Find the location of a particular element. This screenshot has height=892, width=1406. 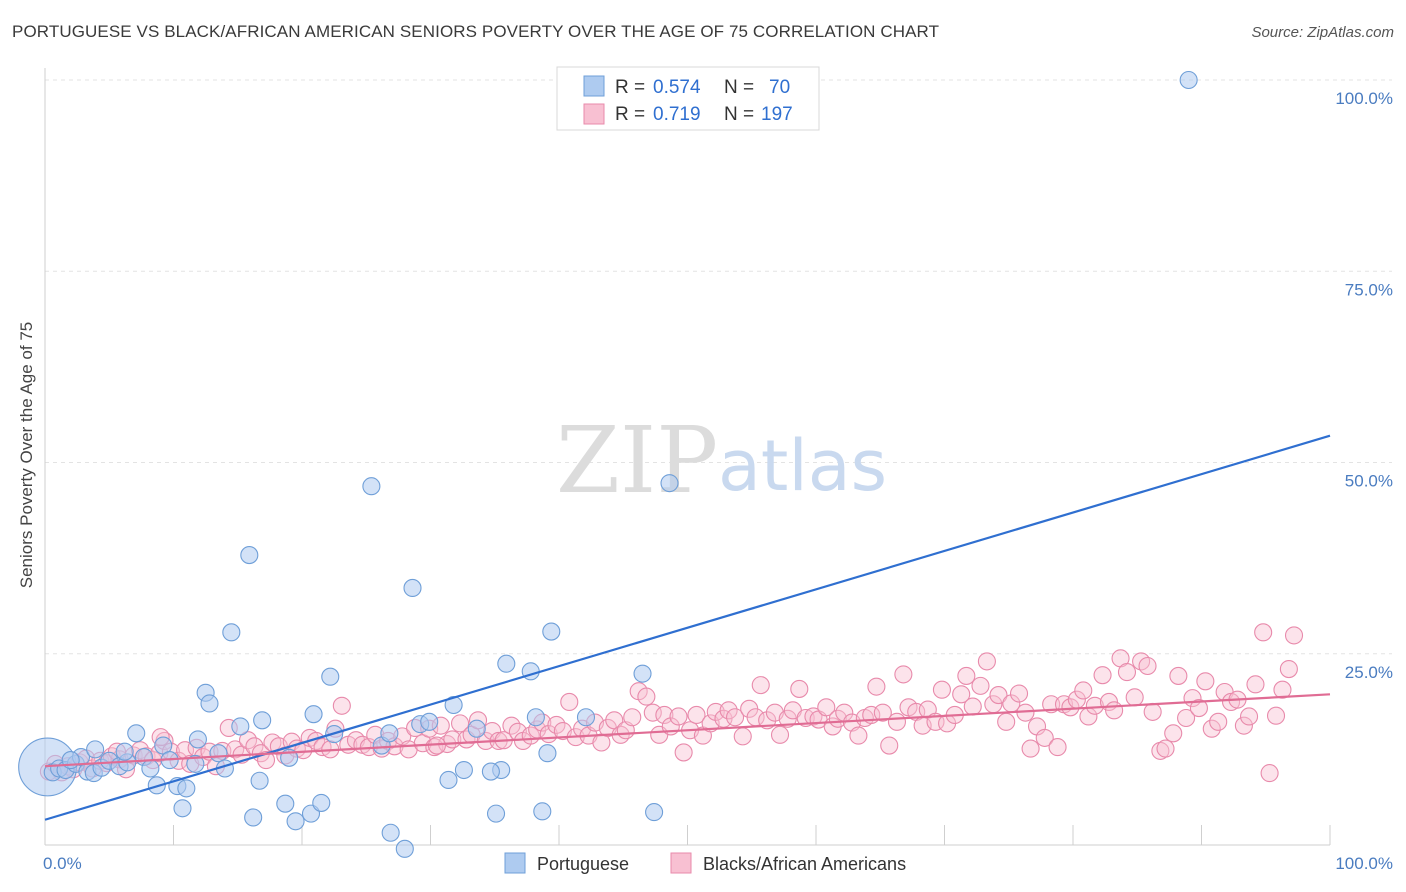

legend-r-value-1: 0.574 is located at coordinates (677, 87).